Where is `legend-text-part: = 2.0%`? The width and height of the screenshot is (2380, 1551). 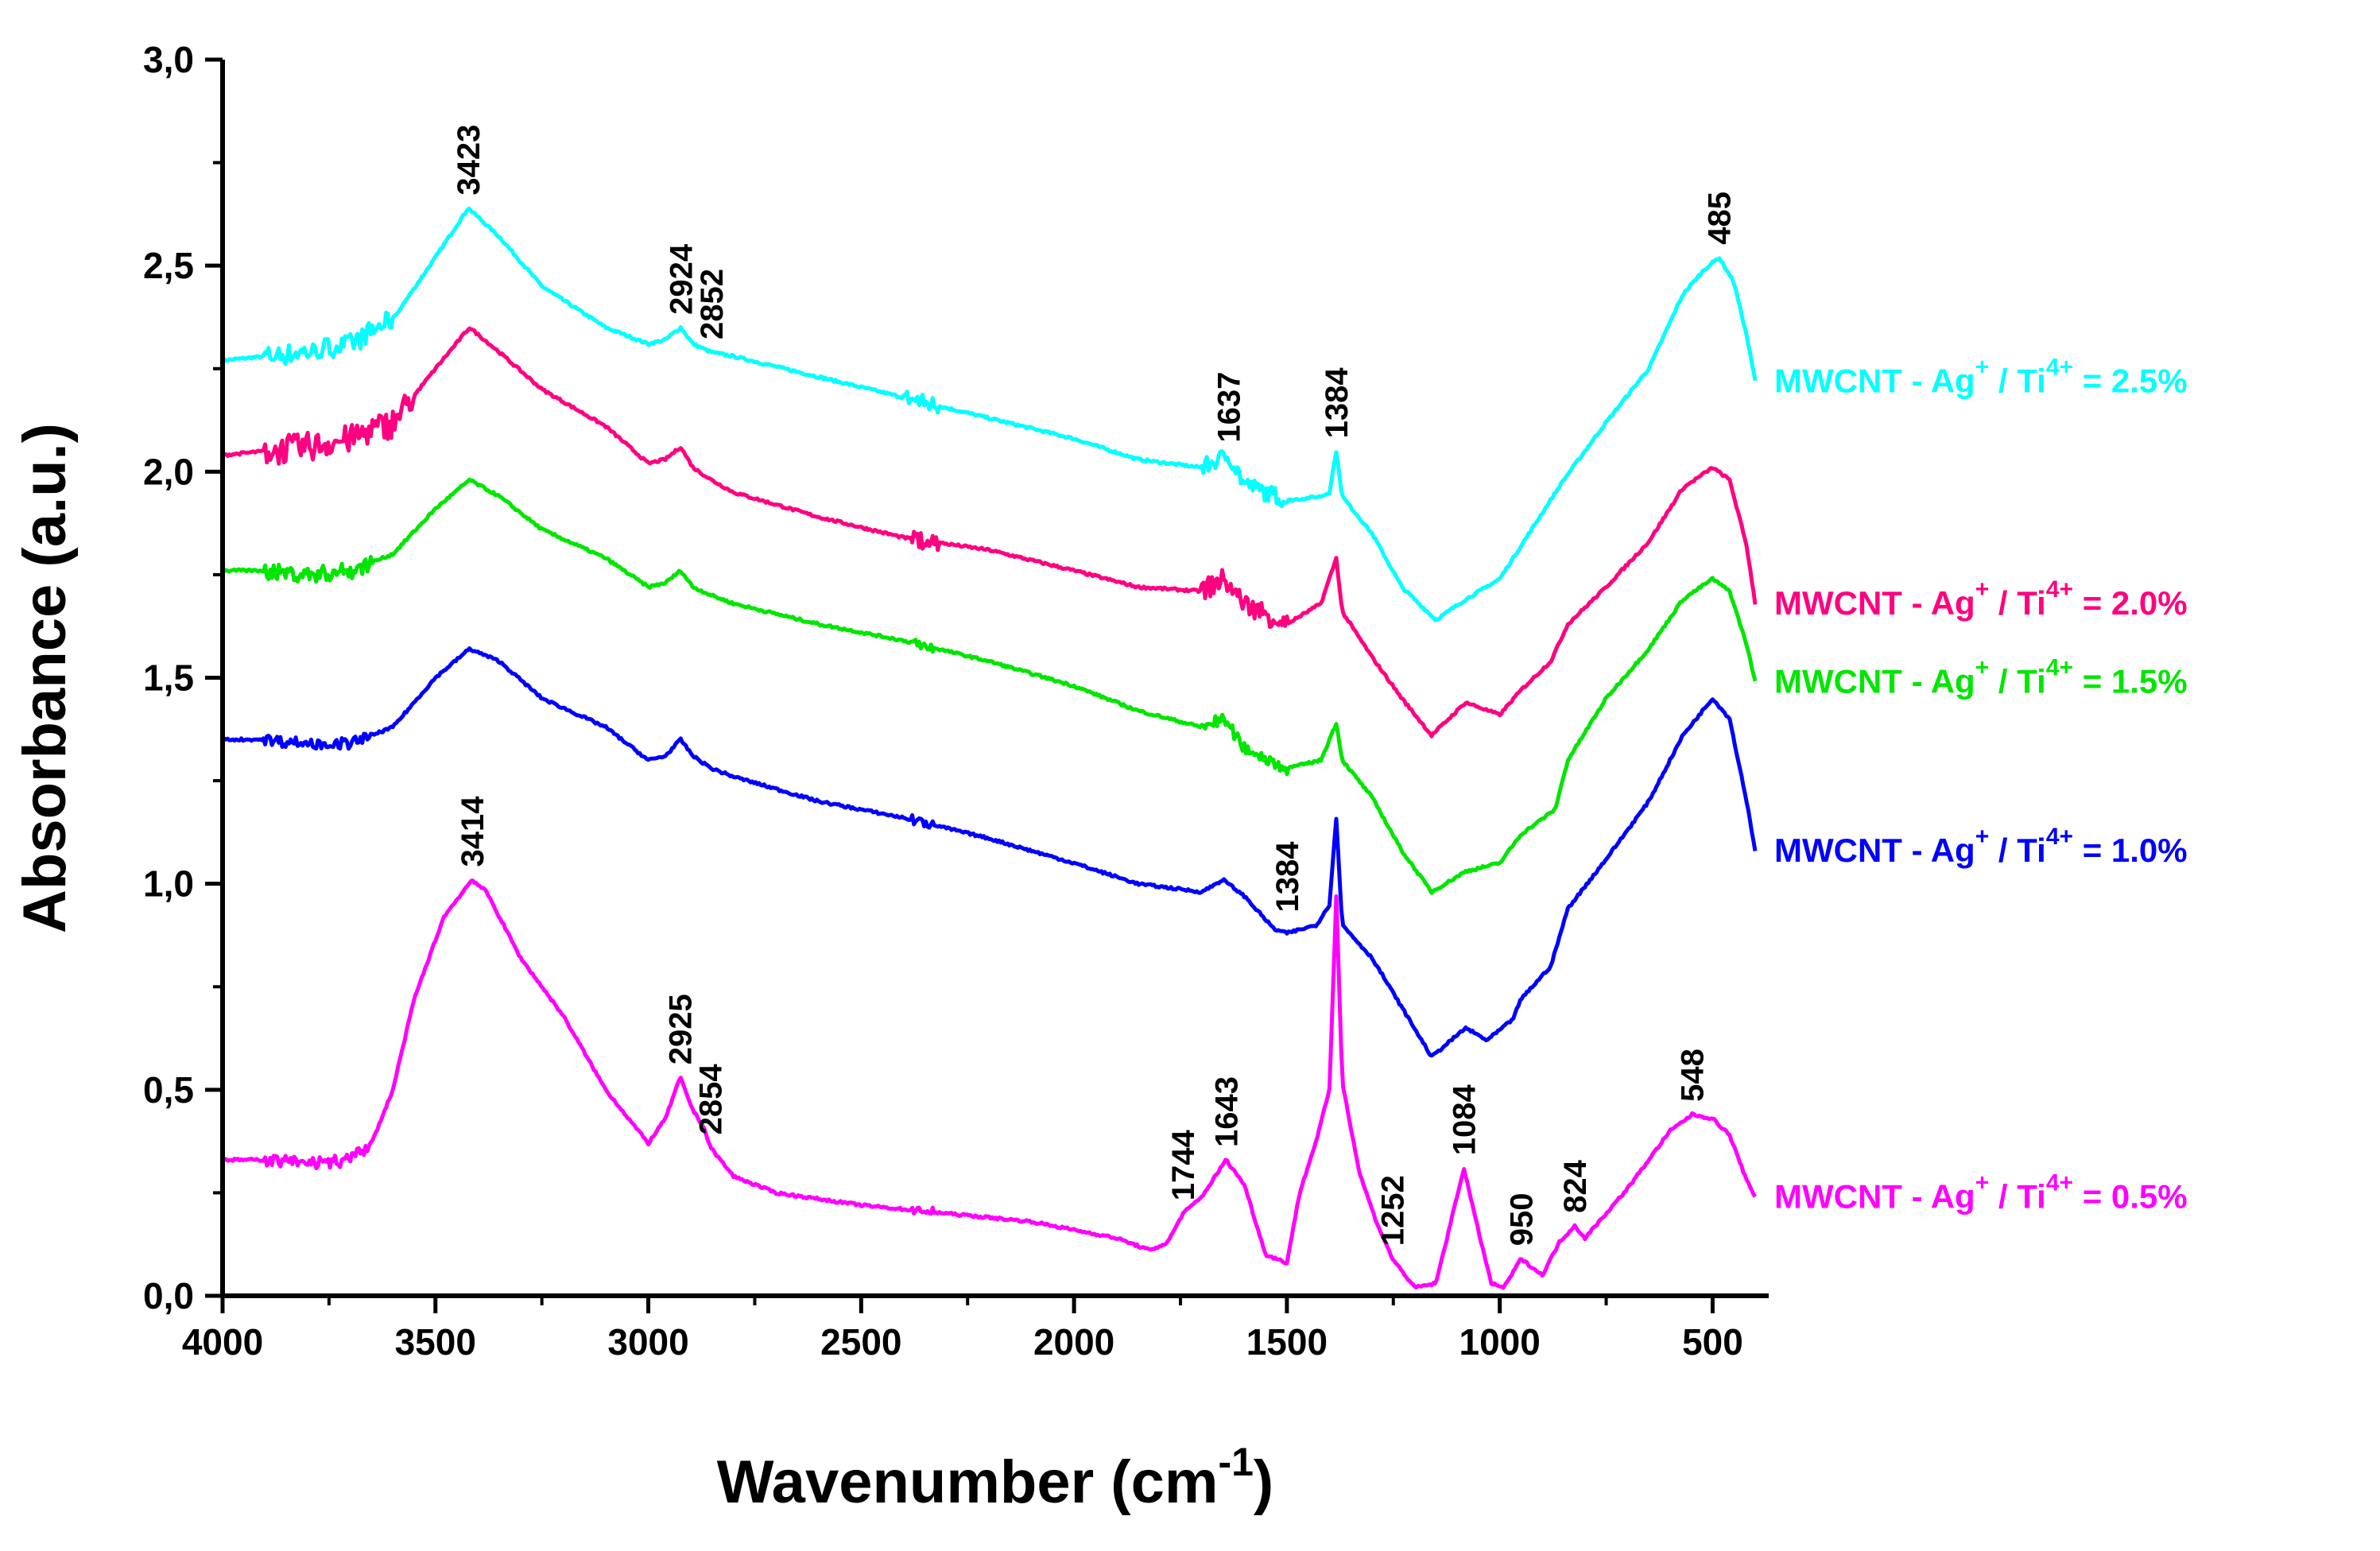
legend-text-part: = 2.0% is located at coordinates (2130, 603).